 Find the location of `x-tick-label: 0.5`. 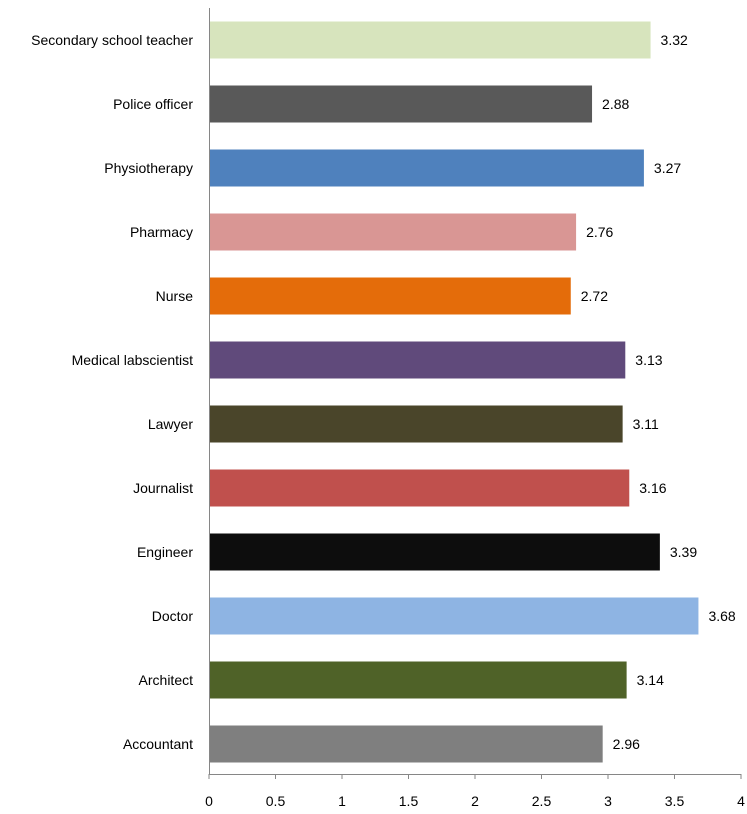

x-tick-label: 0.5 is located at coordinates (276, 801).